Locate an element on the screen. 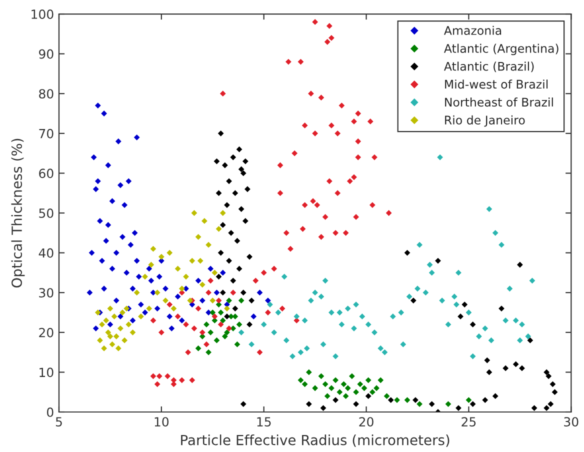 The height and width of the screenshot is (452, 584). y-tick-label: 100 is located at coordinates (43, 14).